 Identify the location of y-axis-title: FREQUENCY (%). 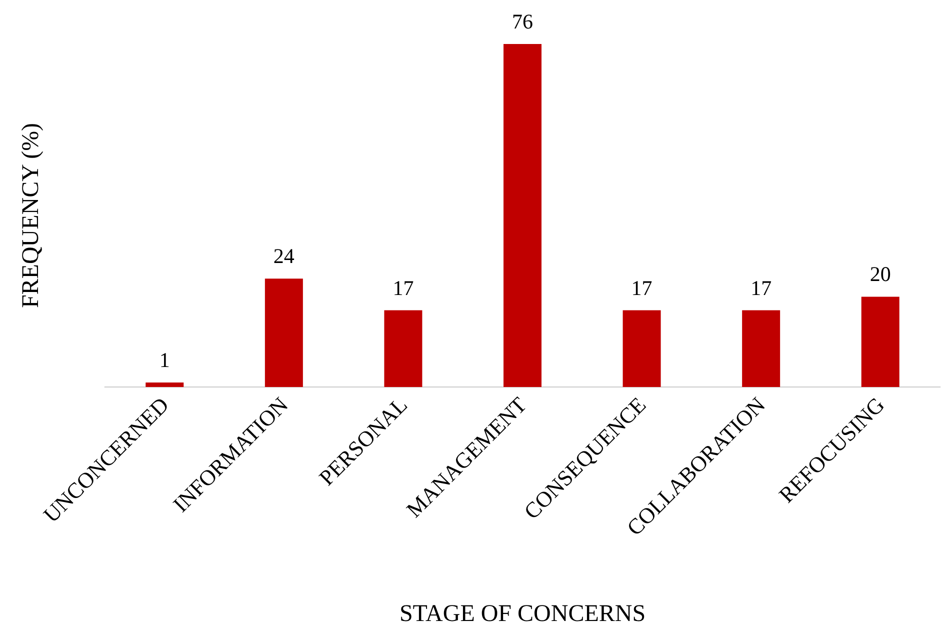
(31, 215).